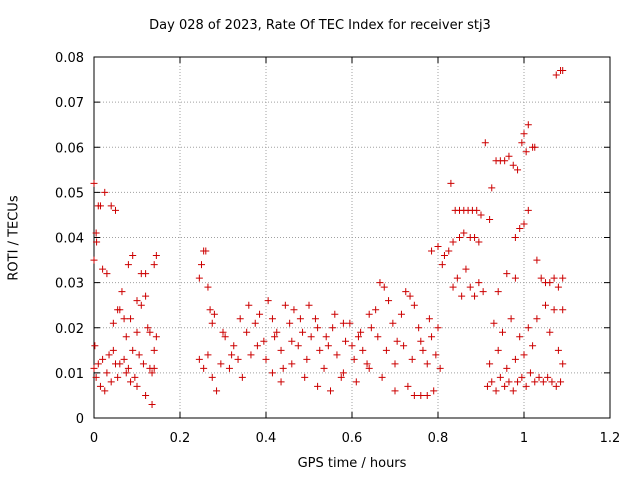  Describe the element at coordinates (69, 58) in the screenshot. I see `y-tick-label: 0.08` at that location.